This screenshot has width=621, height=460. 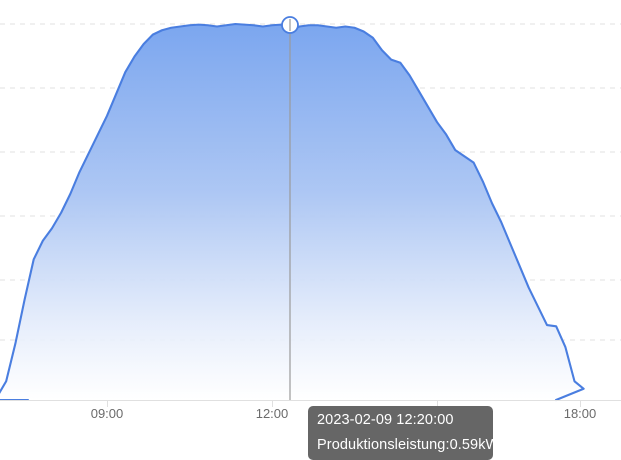 What do you see at coordinates (290, 25) in the screenshot?
I see `hover-marker` at bounding box center [290, 25].